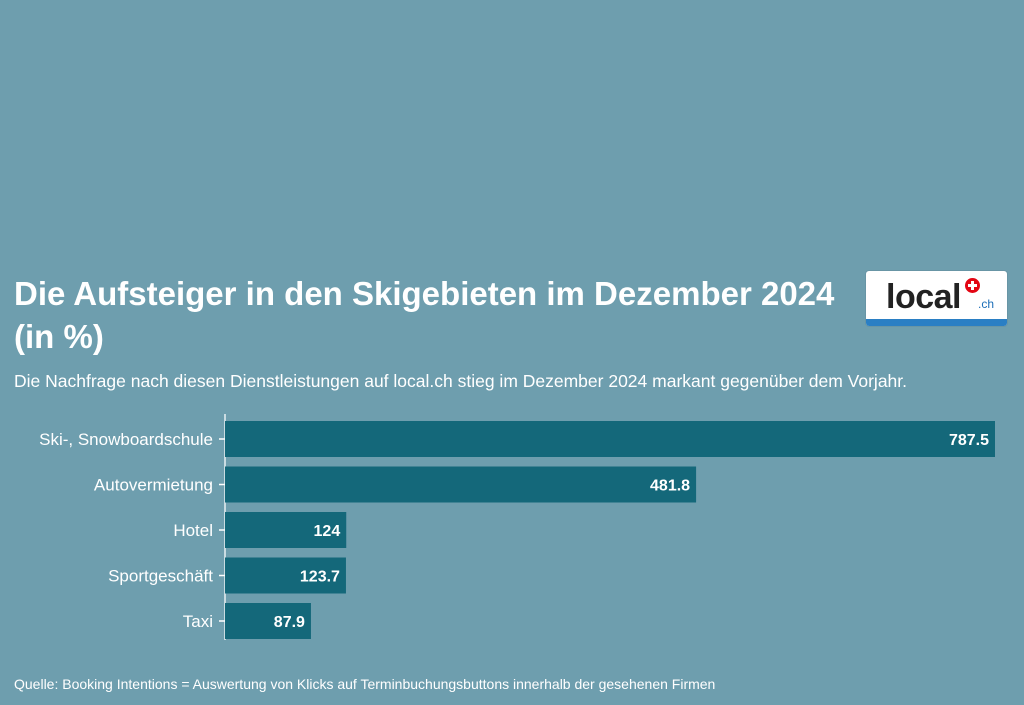 The width and height of the screenshot is (1024, 705). I want to click on category-label-2: Hotel, so click(193, 530).